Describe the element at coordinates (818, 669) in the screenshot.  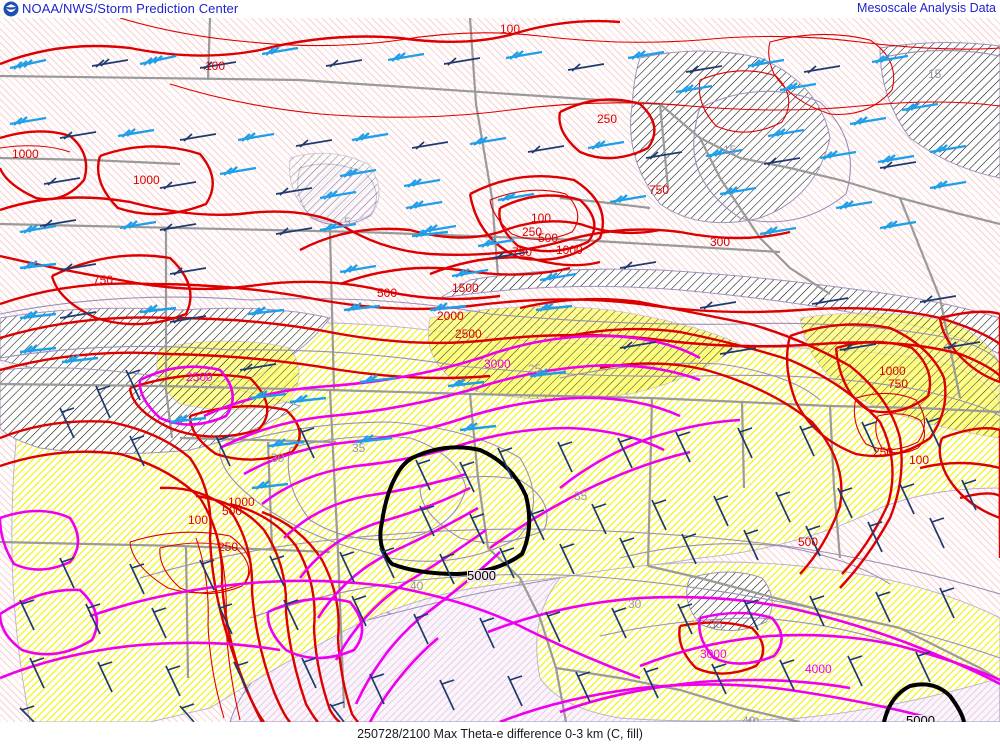
I see `contour-label: 4000` at that location.